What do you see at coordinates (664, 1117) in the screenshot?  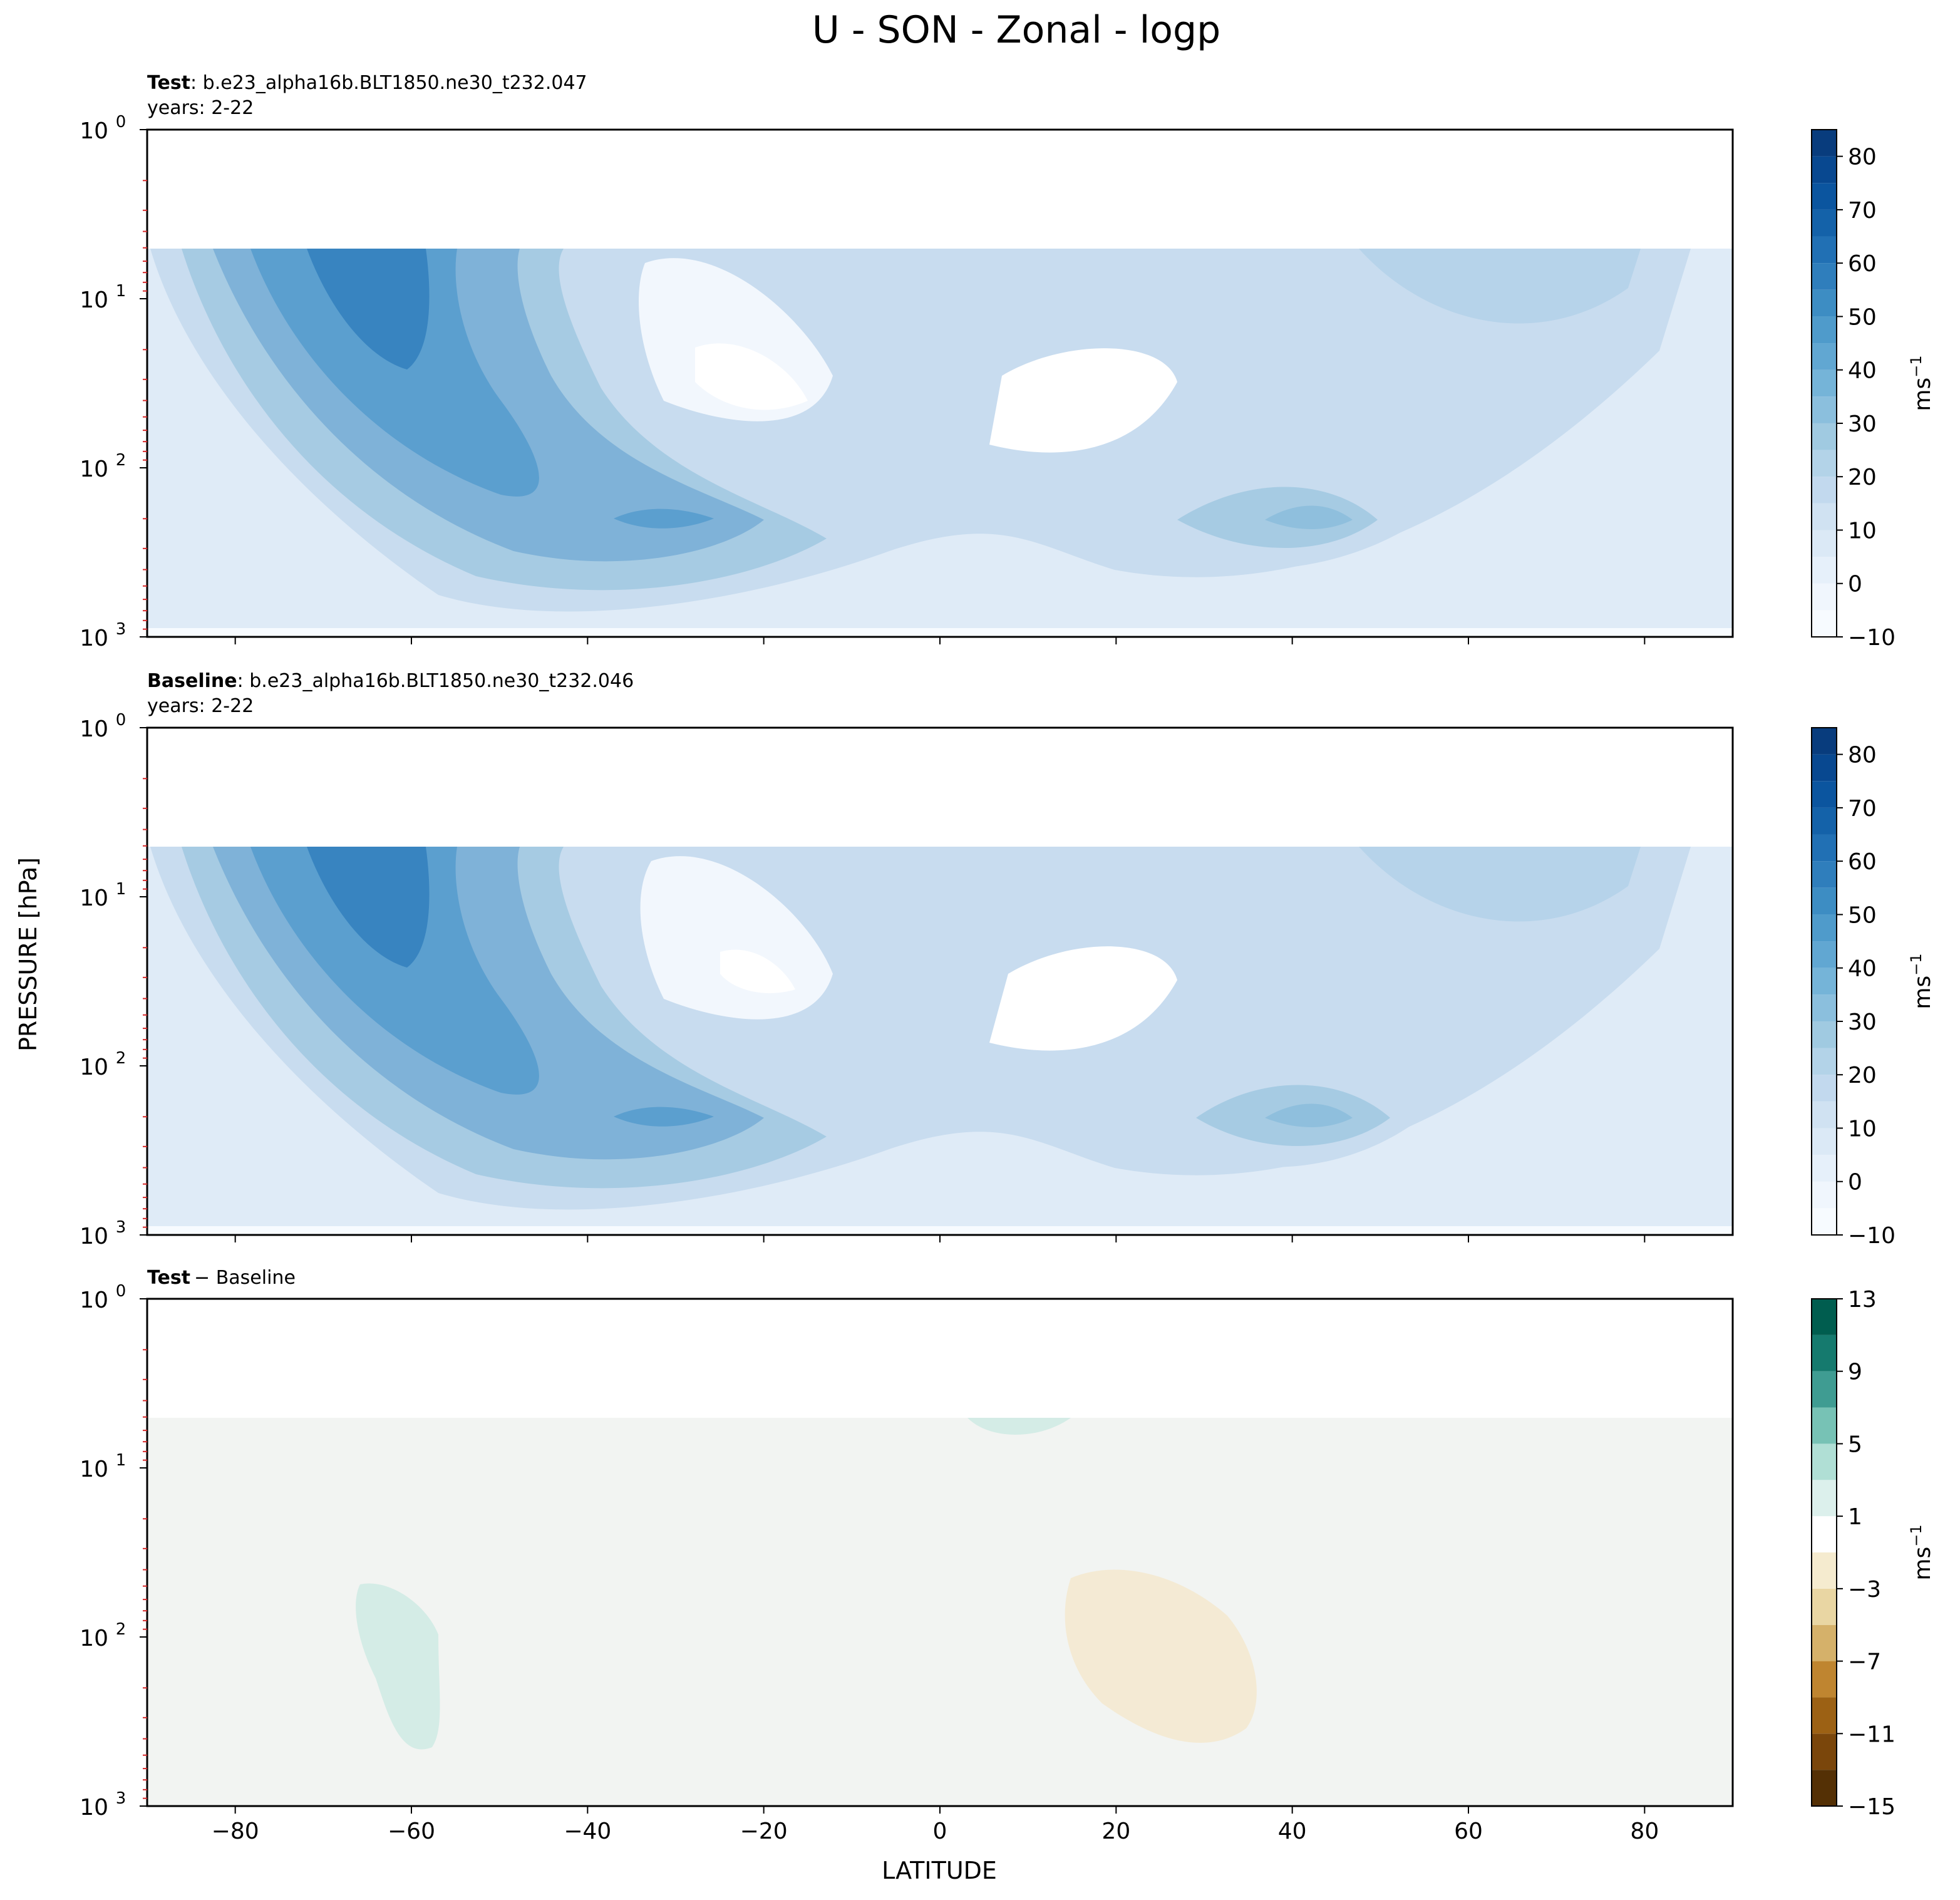 I see `contour-band-tropical-jet` at bounding box center [664, 1117].